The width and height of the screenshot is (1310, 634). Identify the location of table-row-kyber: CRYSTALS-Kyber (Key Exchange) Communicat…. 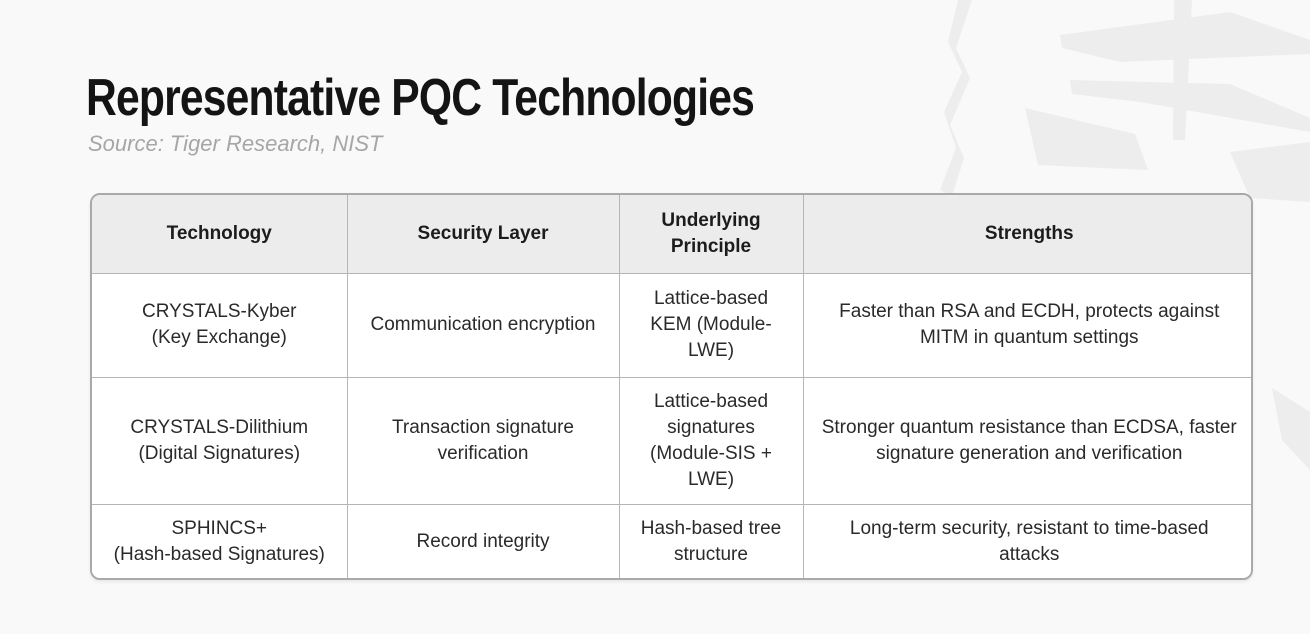
(671, 325).